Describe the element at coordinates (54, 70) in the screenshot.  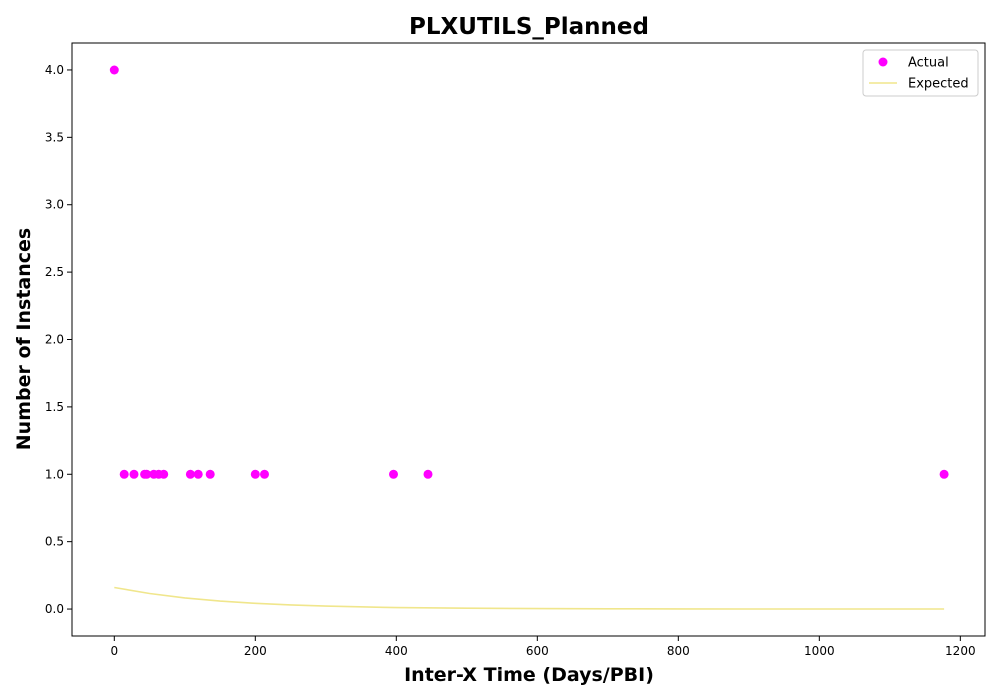
I see `y-tick-label: 4.0` at that location.